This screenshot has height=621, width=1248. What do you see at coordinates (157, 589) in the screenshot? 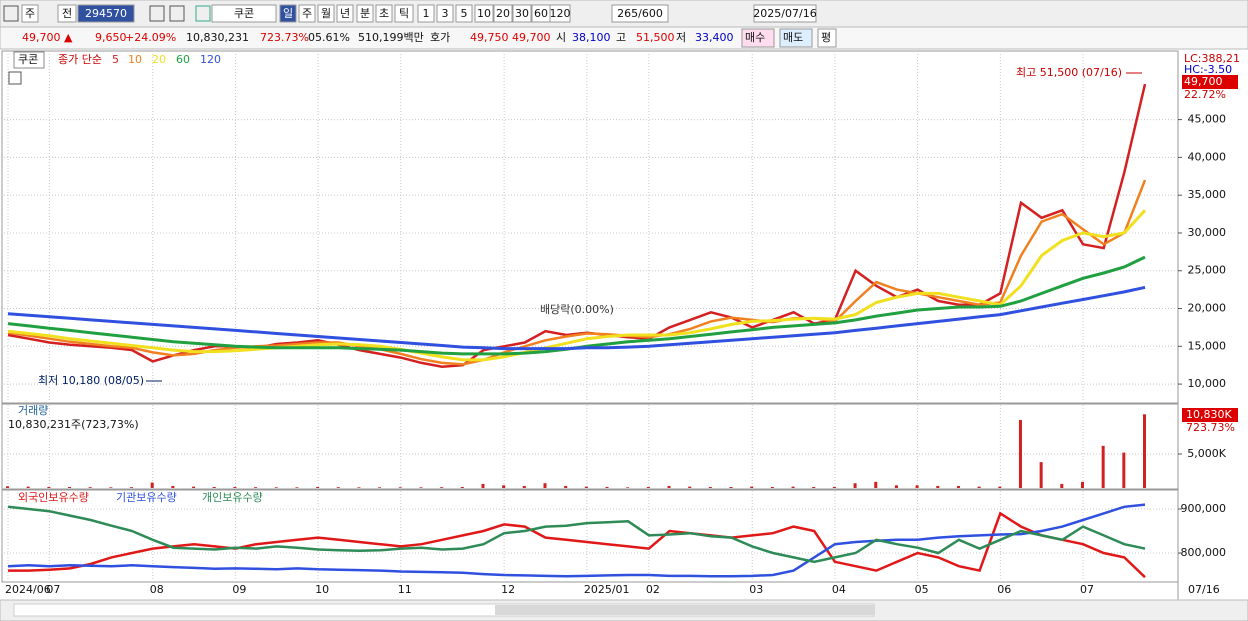
I see `x-tick-label: 08` at bounding box center [157, 589].